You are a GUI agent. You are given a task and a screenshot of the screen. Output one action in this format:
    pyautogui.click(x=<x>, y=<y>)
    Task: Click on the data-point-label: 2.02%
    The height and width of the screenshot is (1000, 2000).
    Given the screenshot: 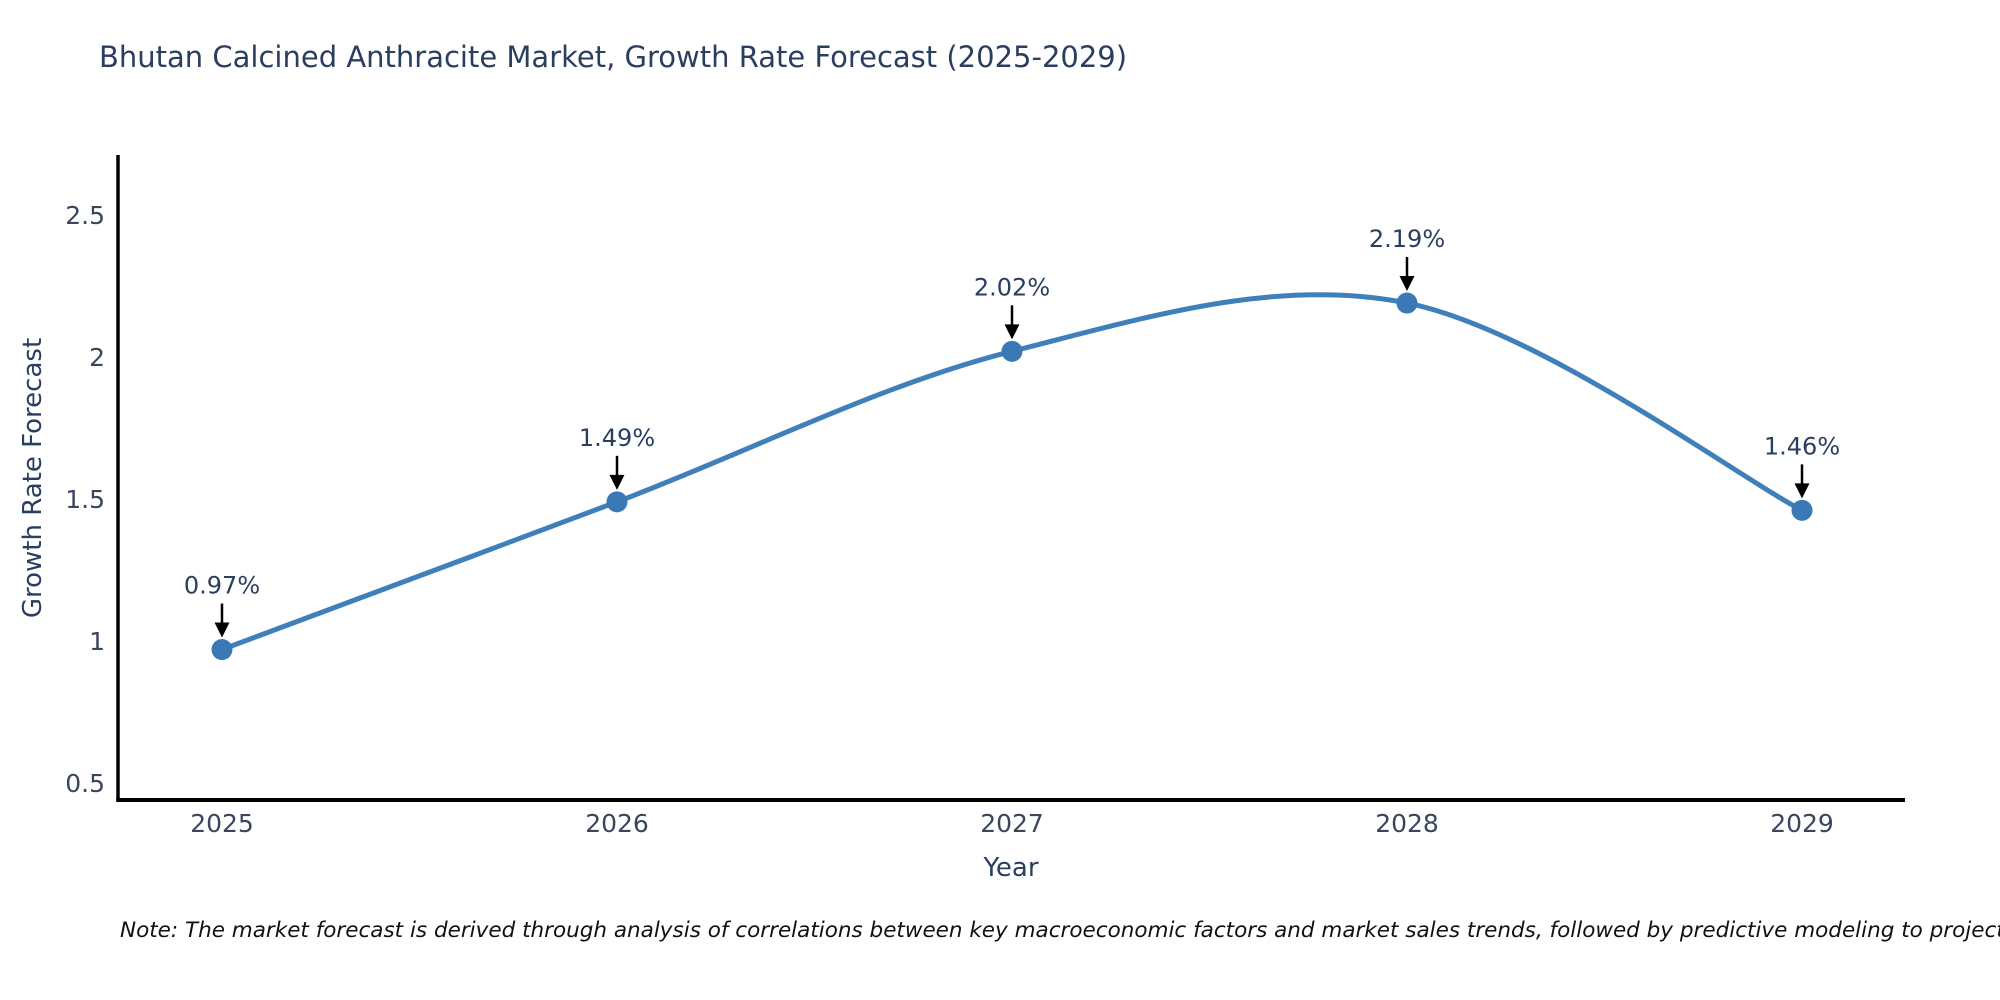 What is the action you would take?
    pyautogui.click(x=1012, y=287)
    